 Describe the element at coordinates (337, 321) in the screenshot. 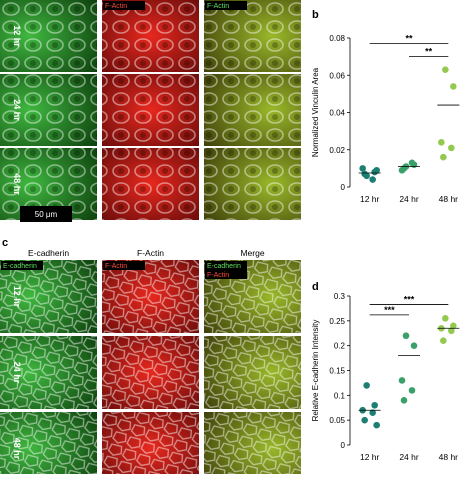

I see `y-tick-label: 0.25` at that location.